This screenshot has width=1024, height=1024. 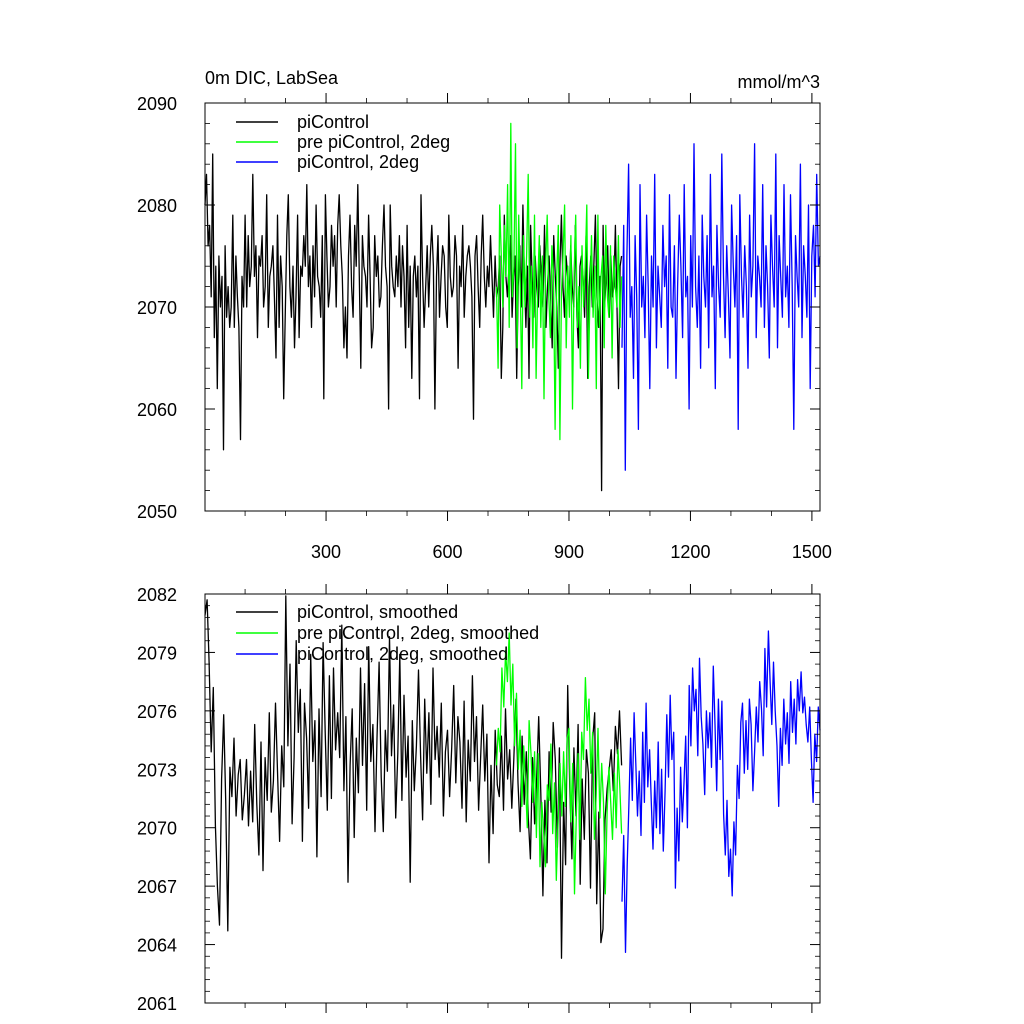 I want to click on bottom-legend-label-blue: piControl, 2deg, smoothed, so click(x=402, y=654).